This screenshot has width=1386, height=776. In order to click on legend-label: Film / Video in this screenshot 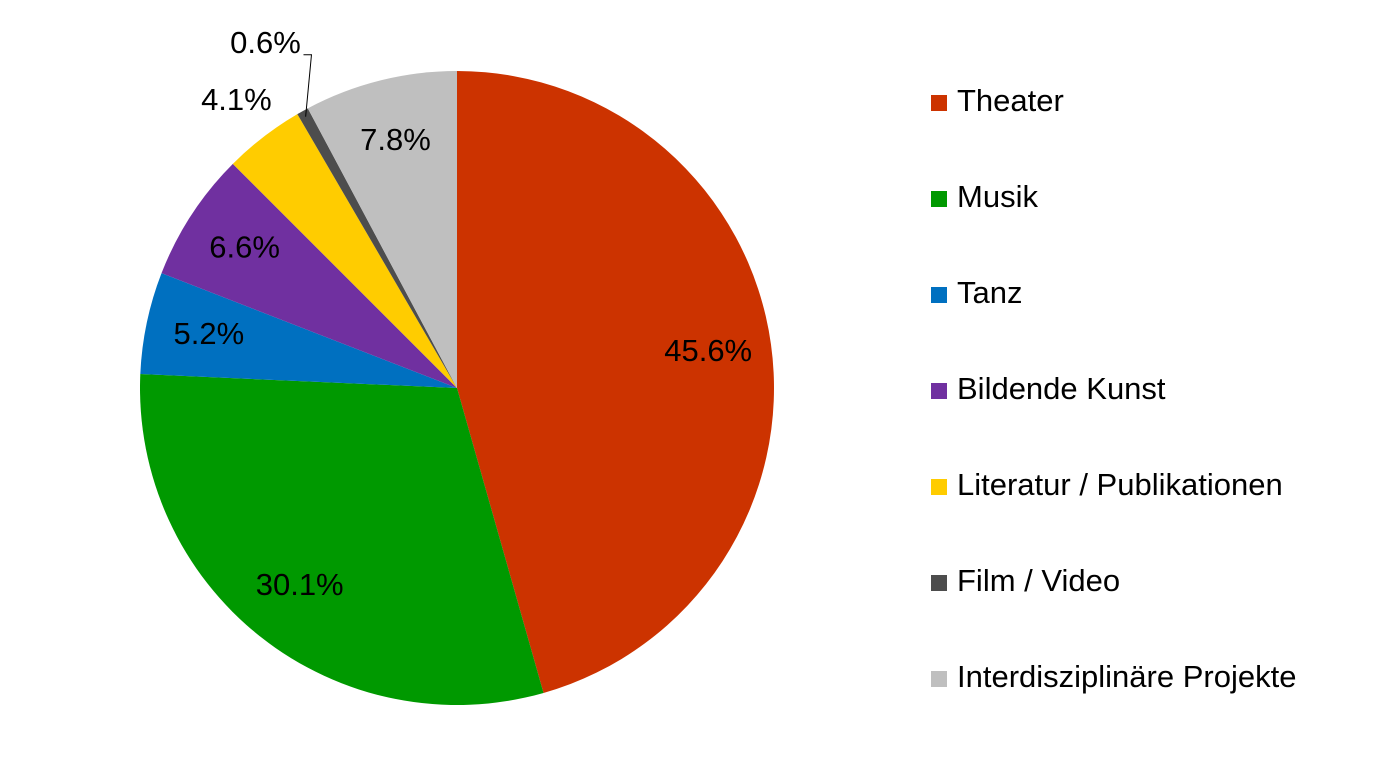, I will do `click(1038, 580)`.